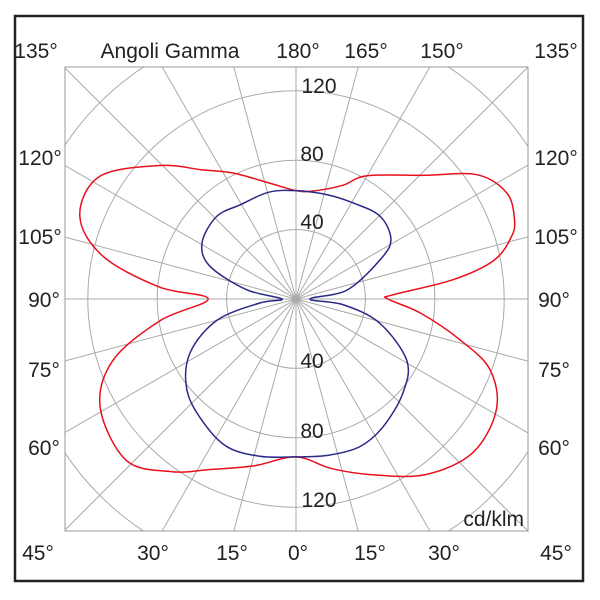 The image size is (600, 600). Describe the element at coordinates (44, 300) in the screenshot. I see `left-angle-label: 90°` at that location.